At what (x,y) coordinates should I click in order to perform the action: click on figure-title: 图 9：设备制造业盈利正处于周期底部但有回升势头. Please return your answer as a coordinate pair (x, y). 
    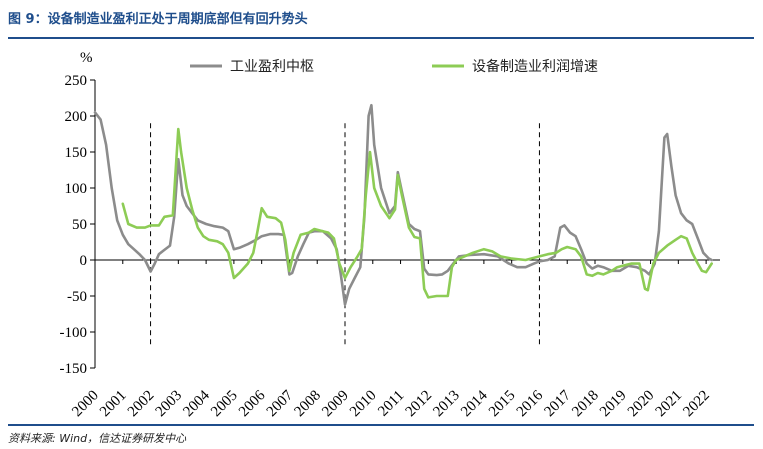
    Looking at the image, I should click on (158, 19).